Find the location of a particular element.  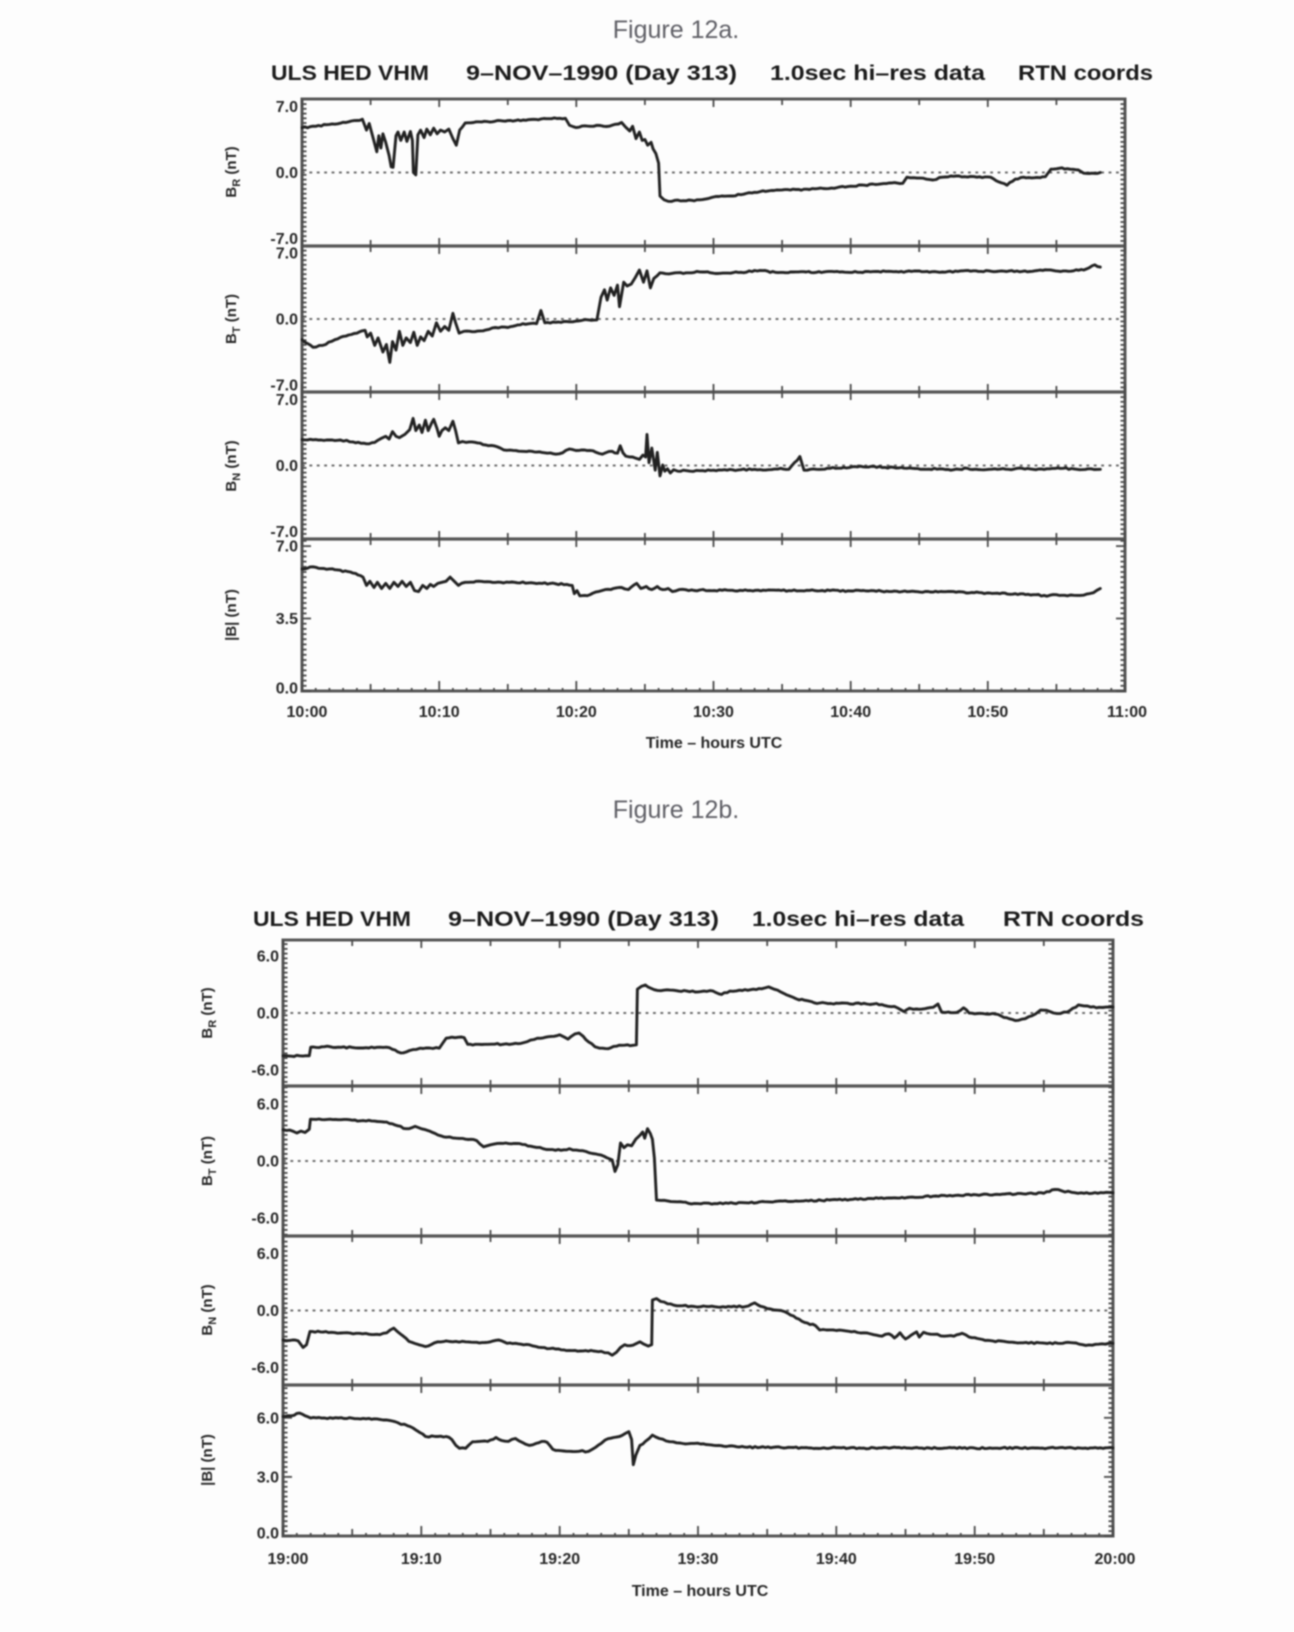

svg-text: Figure 12b. is located at coordinates (676, 810).